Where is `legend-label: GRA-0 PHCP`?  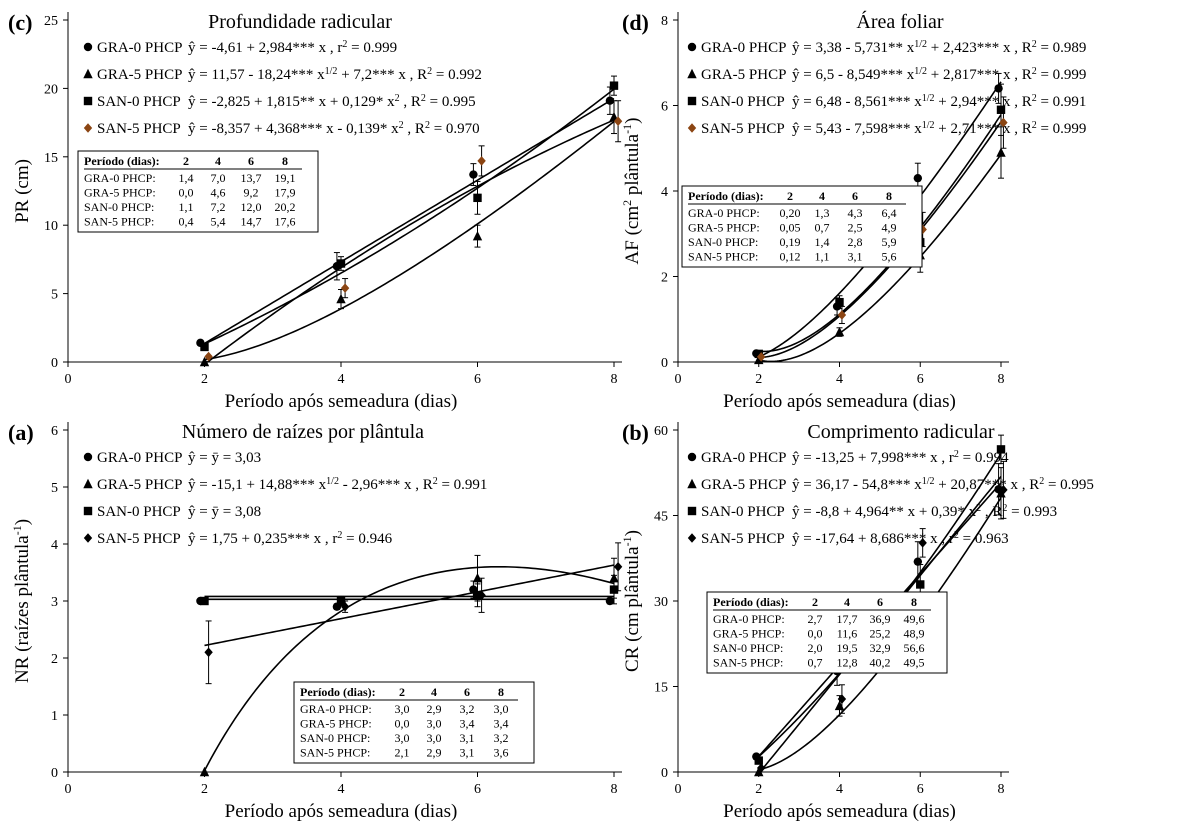
legend-label: GRA-0 PHCP is located at coordinates (743, 458).